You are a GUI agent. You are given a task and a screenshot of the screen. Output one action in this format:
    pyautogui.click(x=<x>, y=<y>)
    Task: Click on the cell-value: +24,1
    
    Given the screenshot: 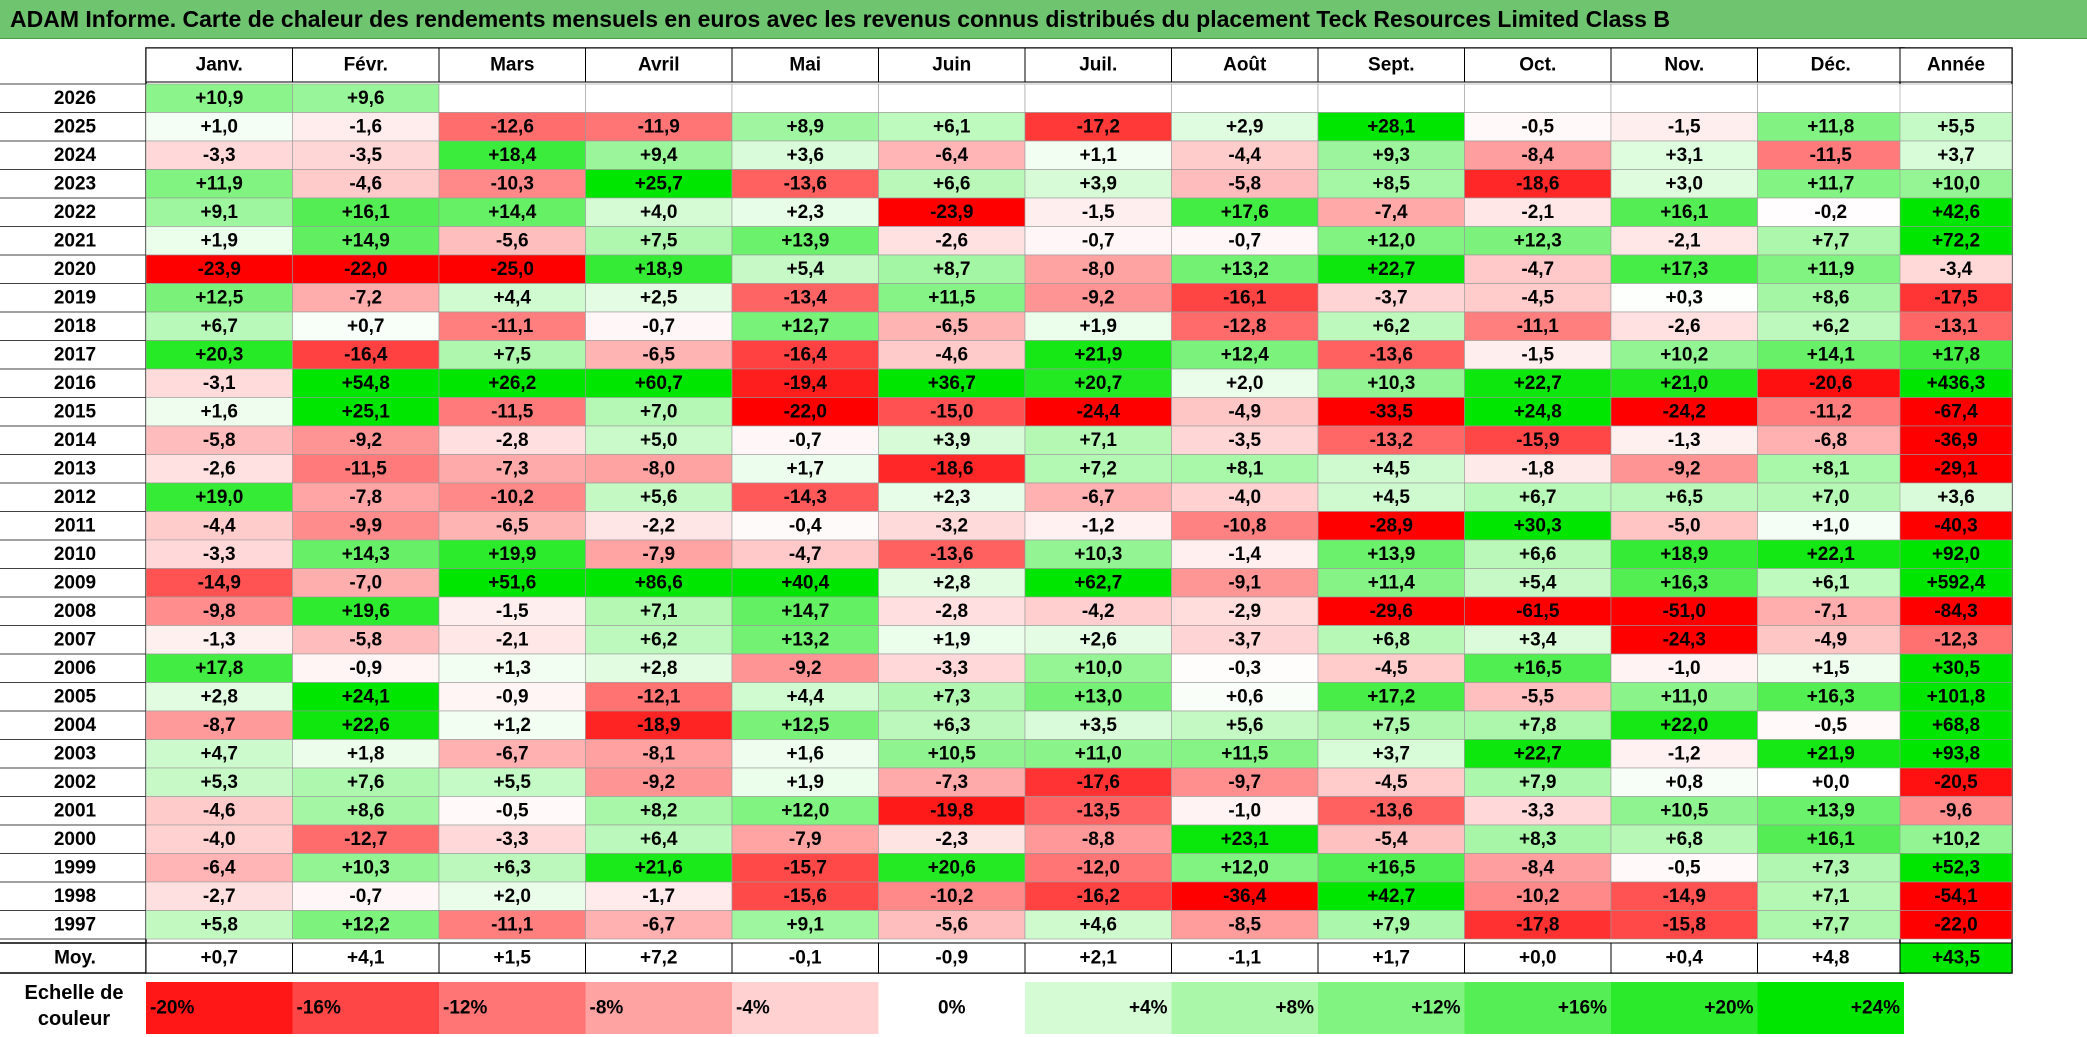 What is the action you would take?
    pyautogui.click(x=366, y=696)
    